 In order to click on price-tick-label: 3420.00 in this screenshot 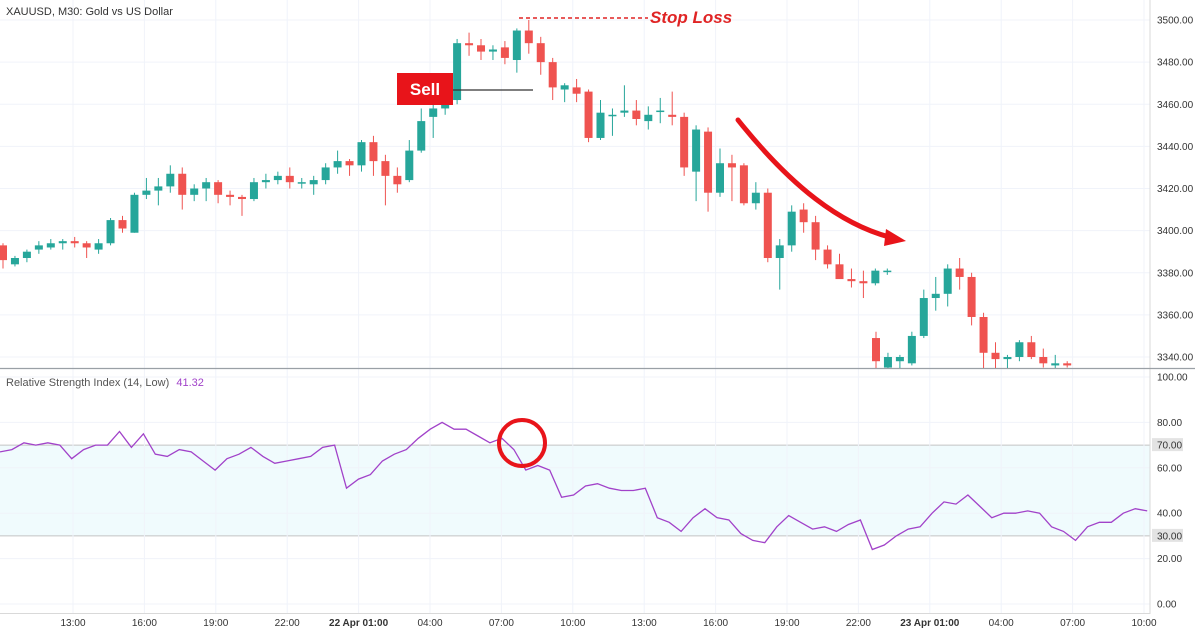, I will do `click(1175, 189)`.